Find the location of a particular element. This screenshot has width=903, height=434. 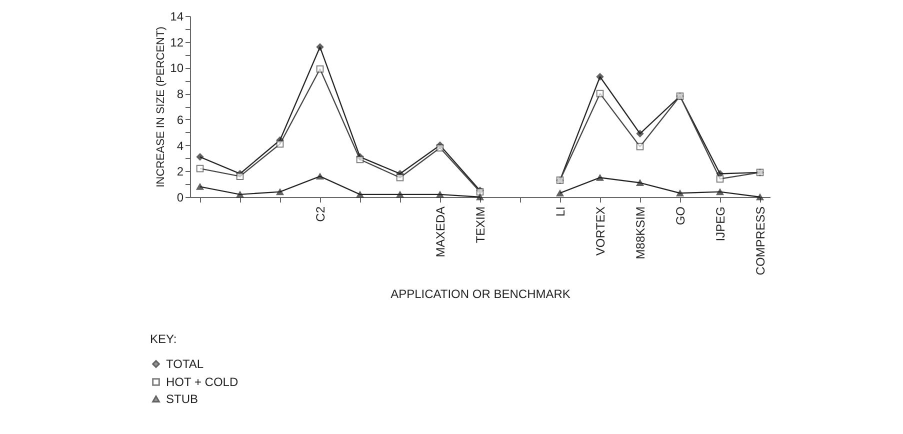

y-tick-label: 6 is located at coordinates (180, 119).